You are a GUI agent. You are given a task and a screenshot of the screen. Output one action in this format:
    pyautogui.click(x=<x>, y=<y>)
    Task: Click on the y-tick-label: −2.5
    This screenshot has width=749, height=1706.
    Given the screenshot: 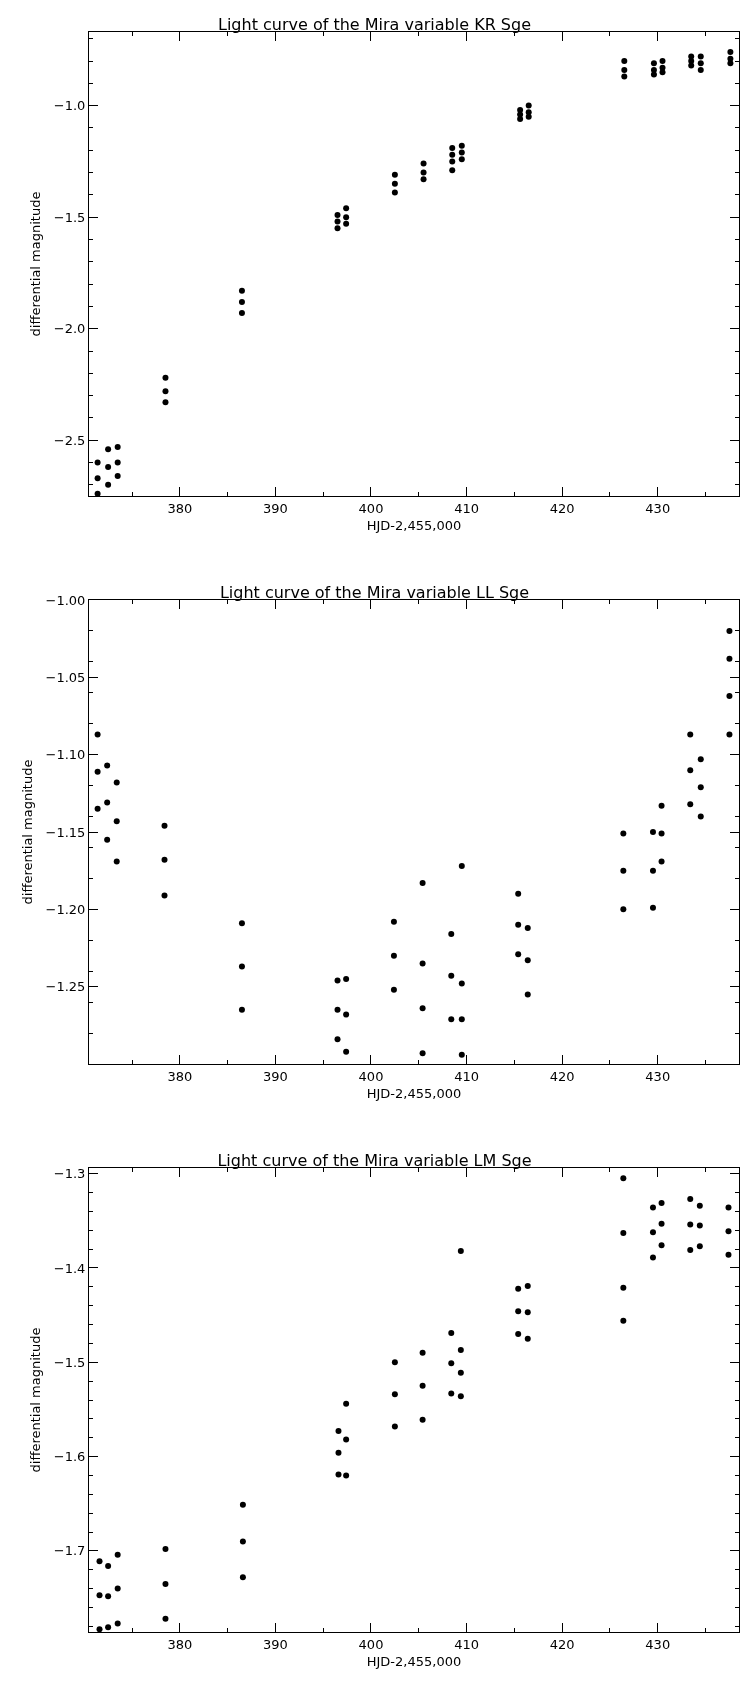 What is the action you would take?
    pyautogui.click(x=69, y=440)
    